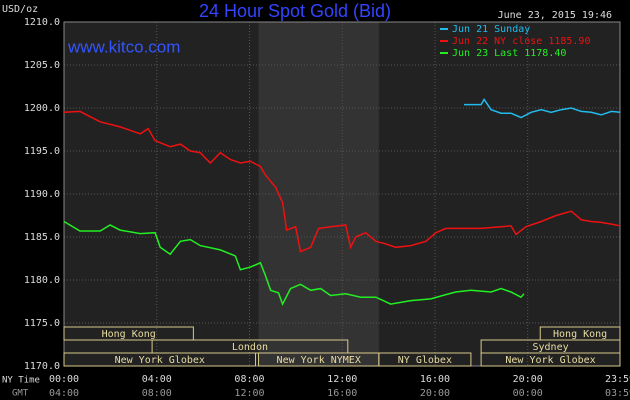 This screenshot has height=400, width=630. I want to click on x2-tick-label: 00:00, so click(528, 393).